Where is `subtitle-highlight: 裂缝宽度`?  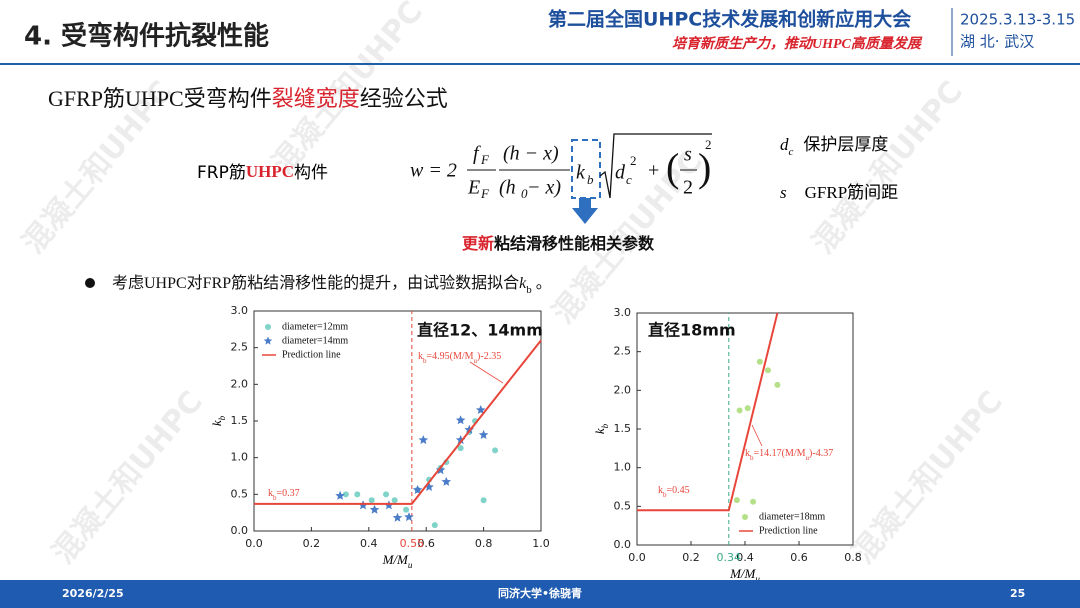
subtitle-highlight: 裂缝宽度 is located at coordinates (316, 98).